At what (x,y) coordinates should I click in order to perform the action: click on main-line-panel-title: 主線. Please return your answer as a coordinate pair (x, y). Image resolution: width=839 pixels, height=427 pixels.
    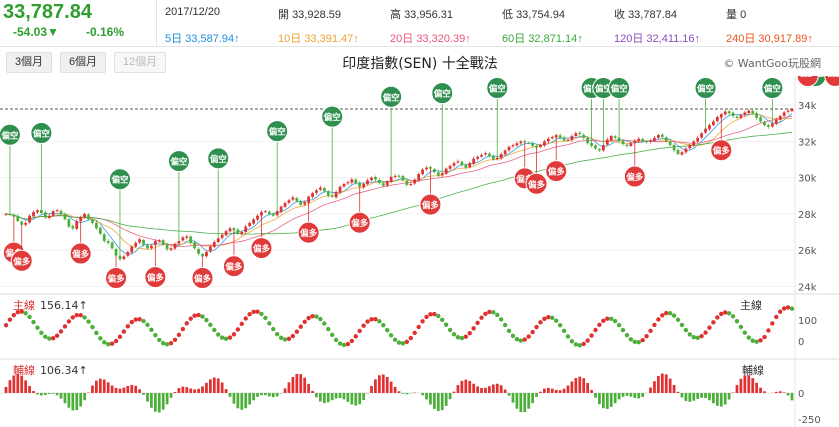
    Looking at the image, I should click on (751, 305).